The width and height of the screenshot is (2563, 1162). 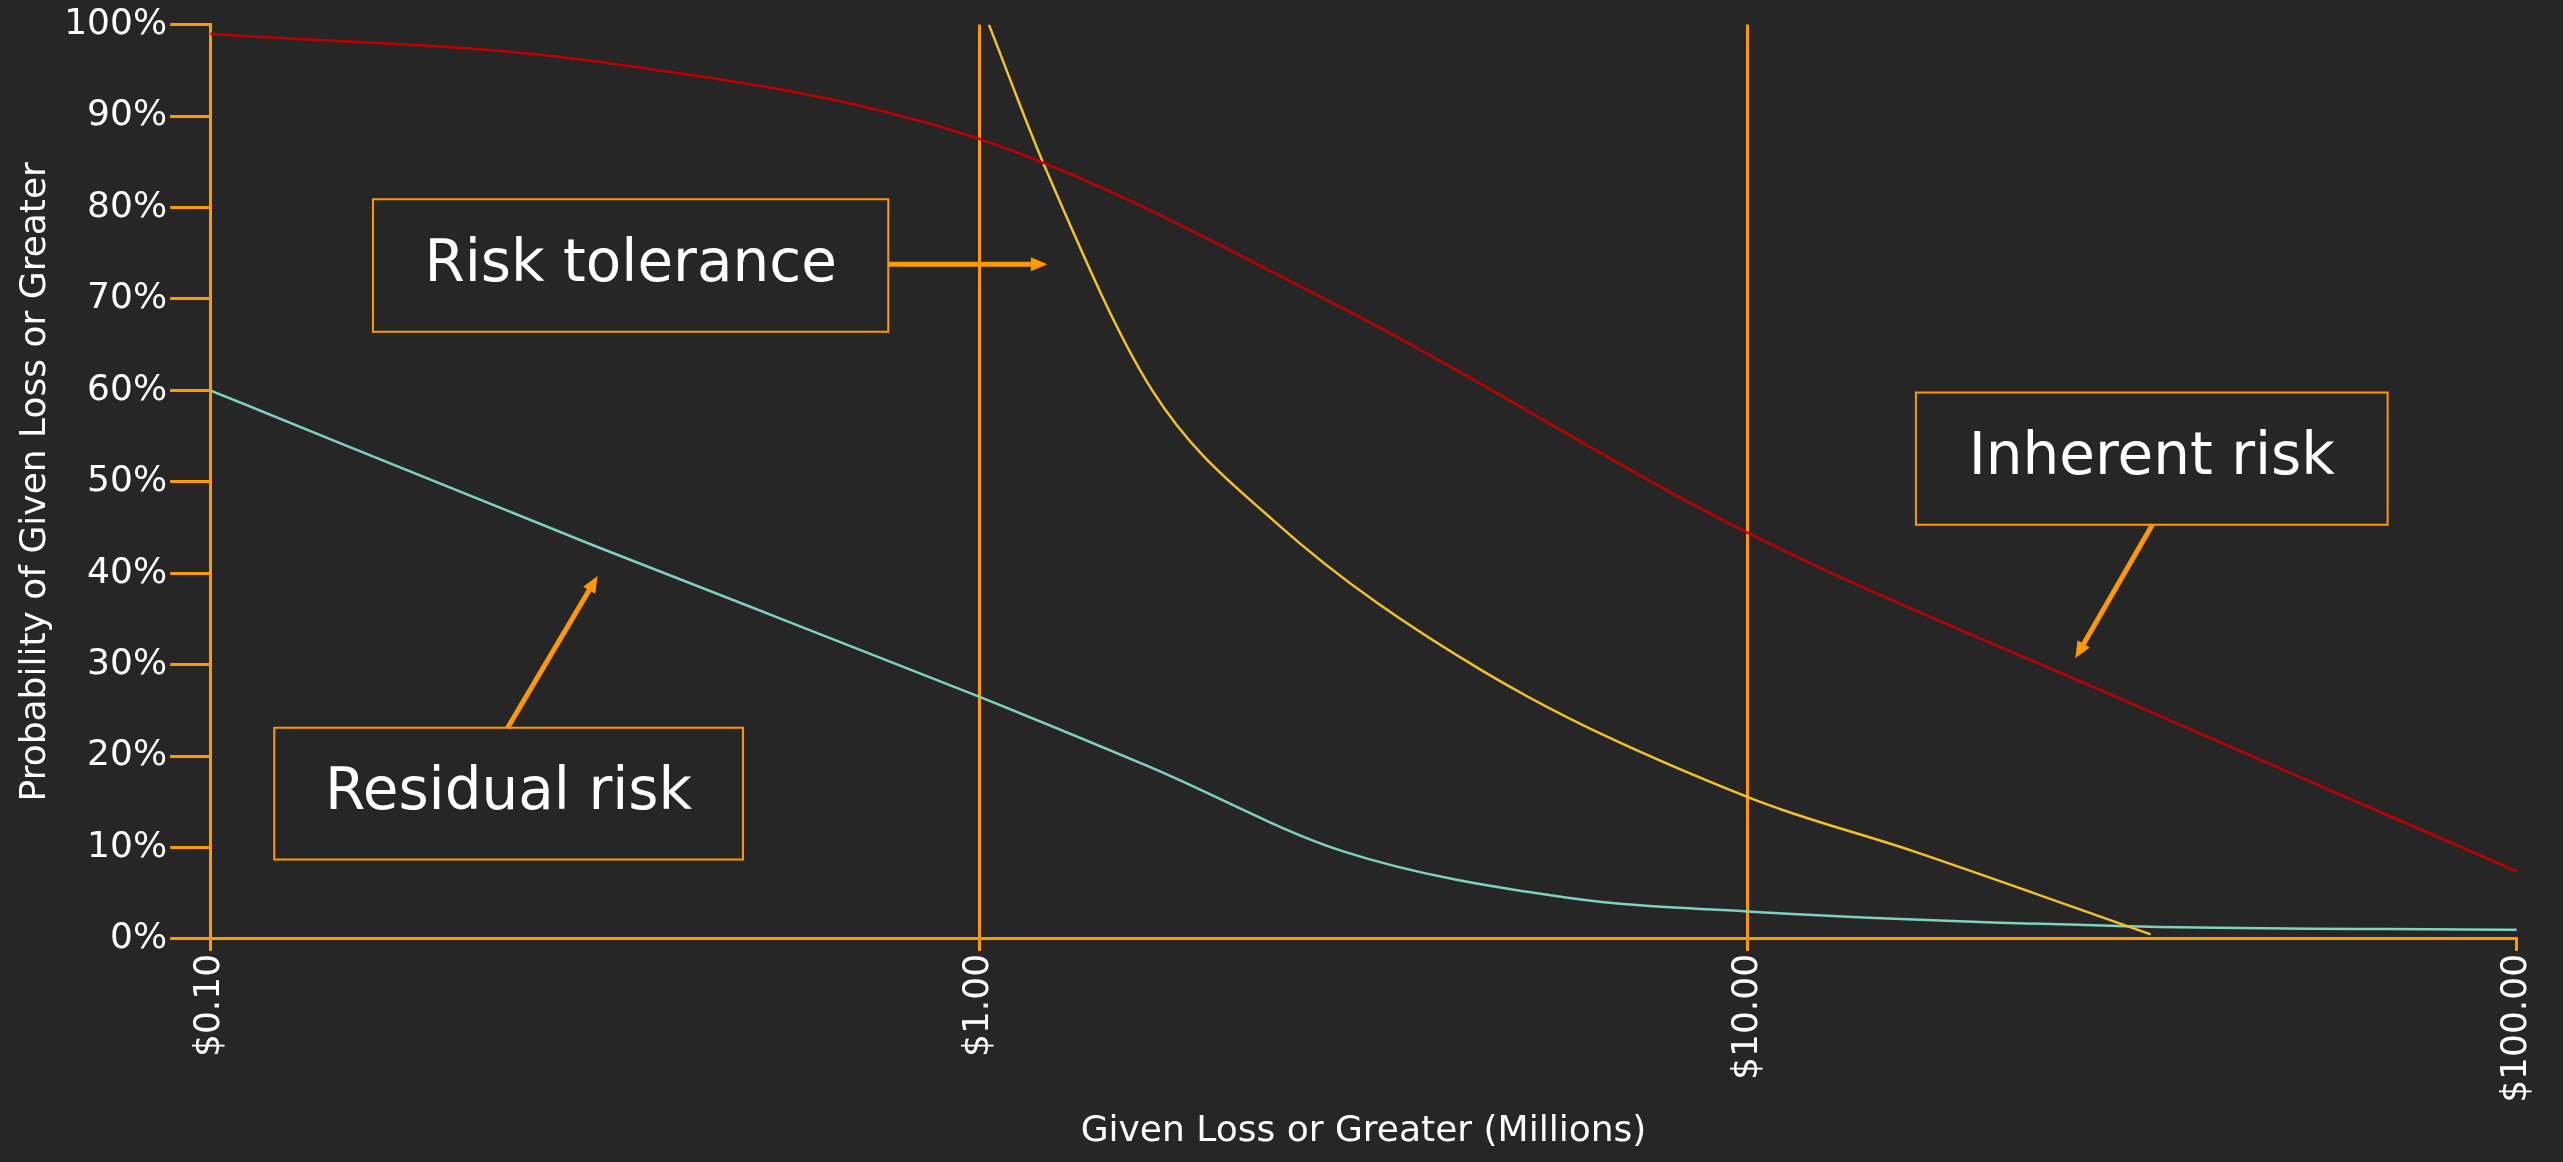 What do you see at coordinates (2514, 1028) in the screenshot?
I see `x-tick-label: $100.00` at bounding box center [2514, 1028].